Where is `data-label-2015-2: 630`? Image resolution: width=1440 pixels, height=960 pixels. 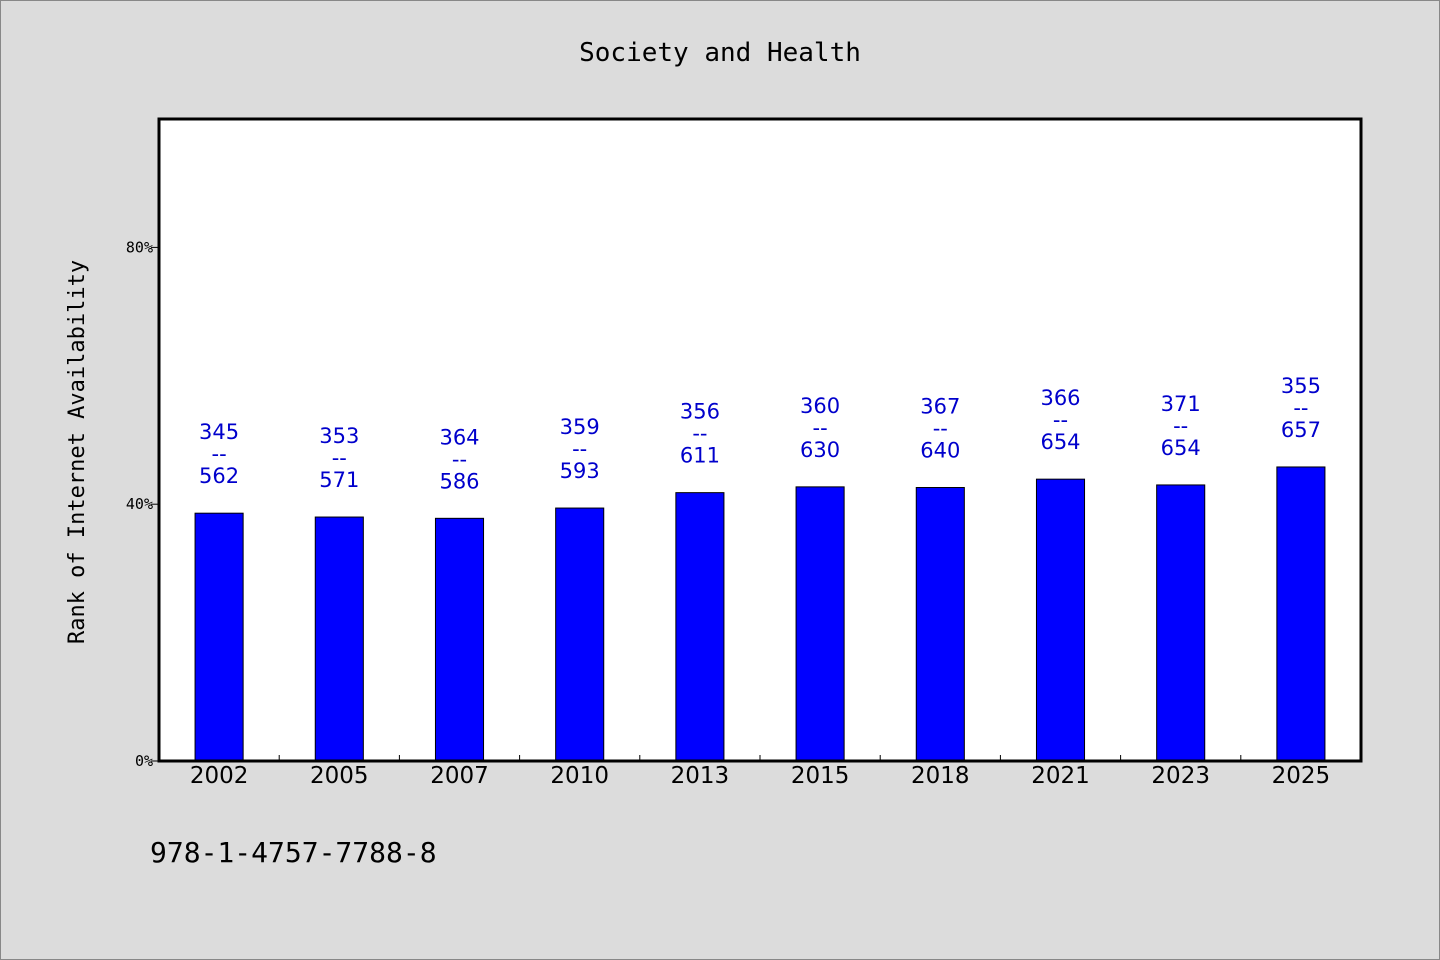 data-label-2015-2: 630 is located at coordinates (820, 450).